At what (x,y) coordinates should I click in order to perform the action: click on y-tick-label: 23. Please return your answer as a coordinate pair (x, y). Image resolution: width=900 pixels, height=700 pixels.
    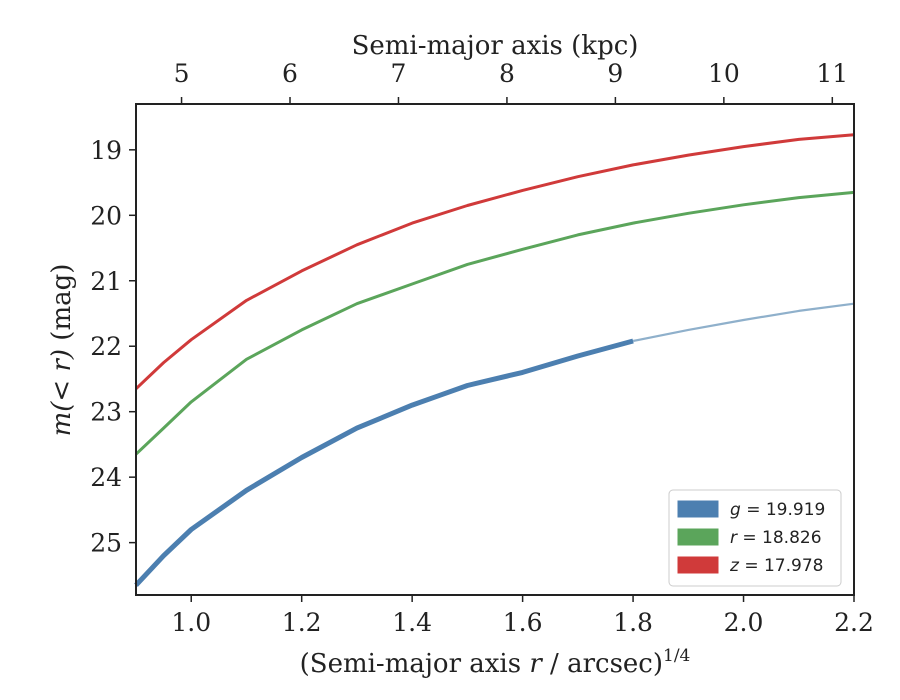
    Looking at the image, I should click on (106, 412).